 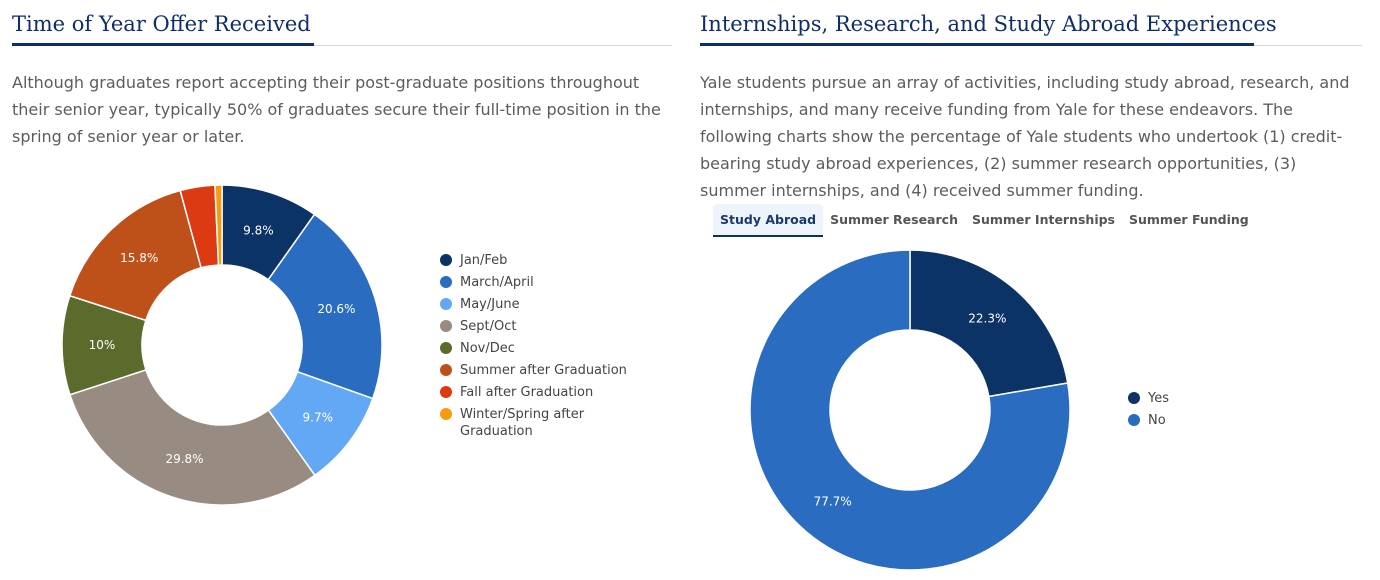 What do you see at coordinates (184, 459) in the screenshot?
I see `slice-data-label: 29.8%` at bounding box center [184, 459].